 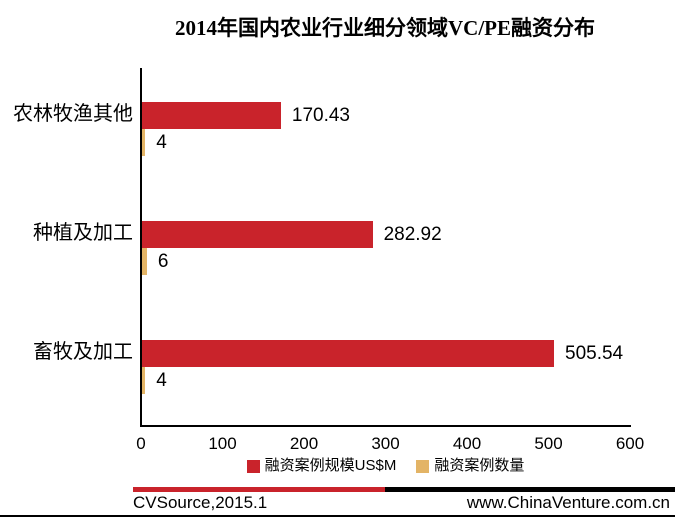 I want to click on category-label: 畜牧及加工, so click(x=83, y=352).